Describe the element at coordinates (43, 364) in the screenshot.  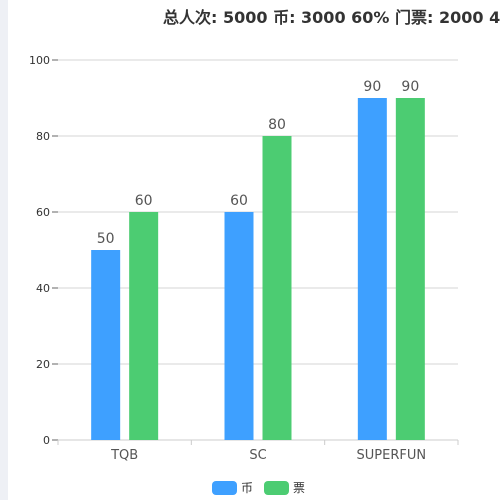
I see `y-tick-label: 20` at that location.